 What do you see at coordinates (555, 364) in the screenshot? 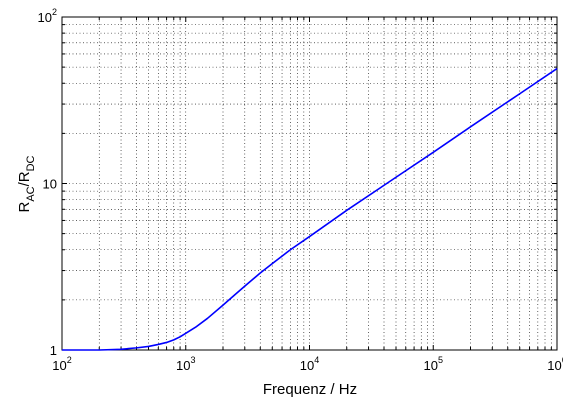
I see `x-tick-label: 10⁶` at bounding box center [555, 364].